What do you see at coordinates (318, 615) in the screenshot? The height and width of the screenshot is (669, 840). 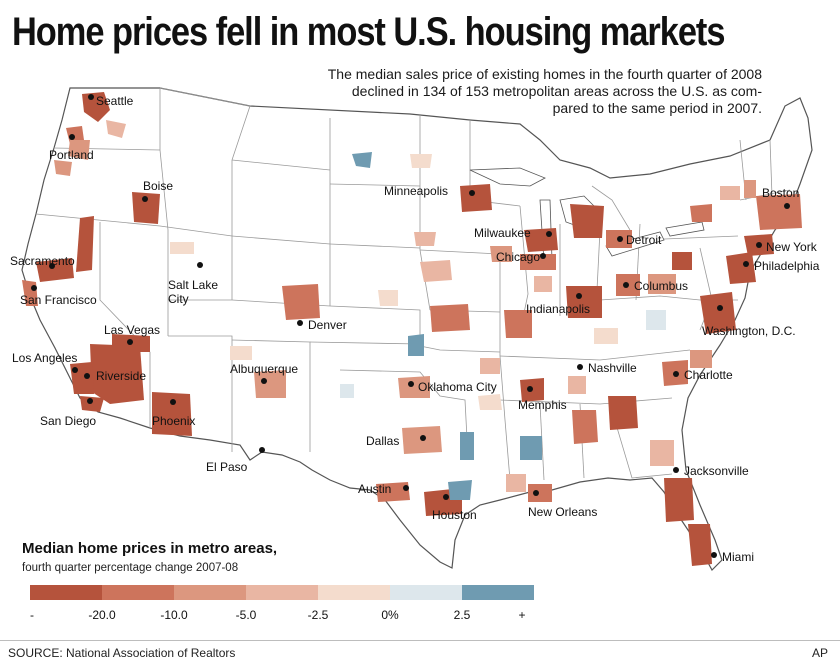 I see `legend-tick: -2.5` at bounding box center [318, 615].